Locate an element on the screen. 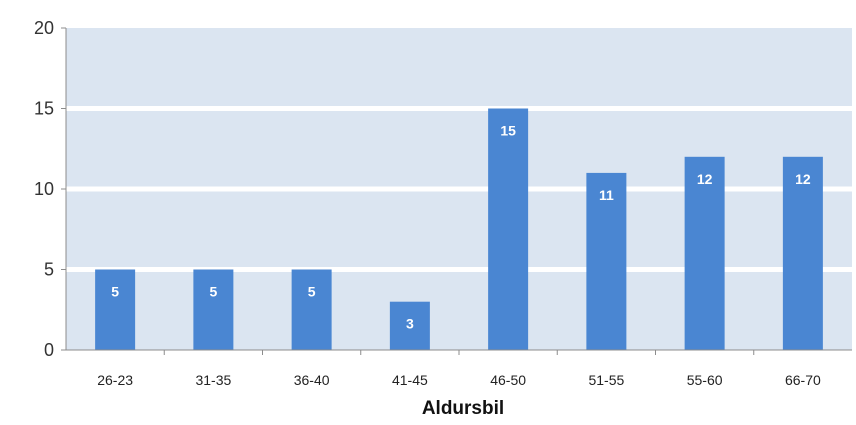  x-tick-label: 55-60 is located at coordinates (705, 380).